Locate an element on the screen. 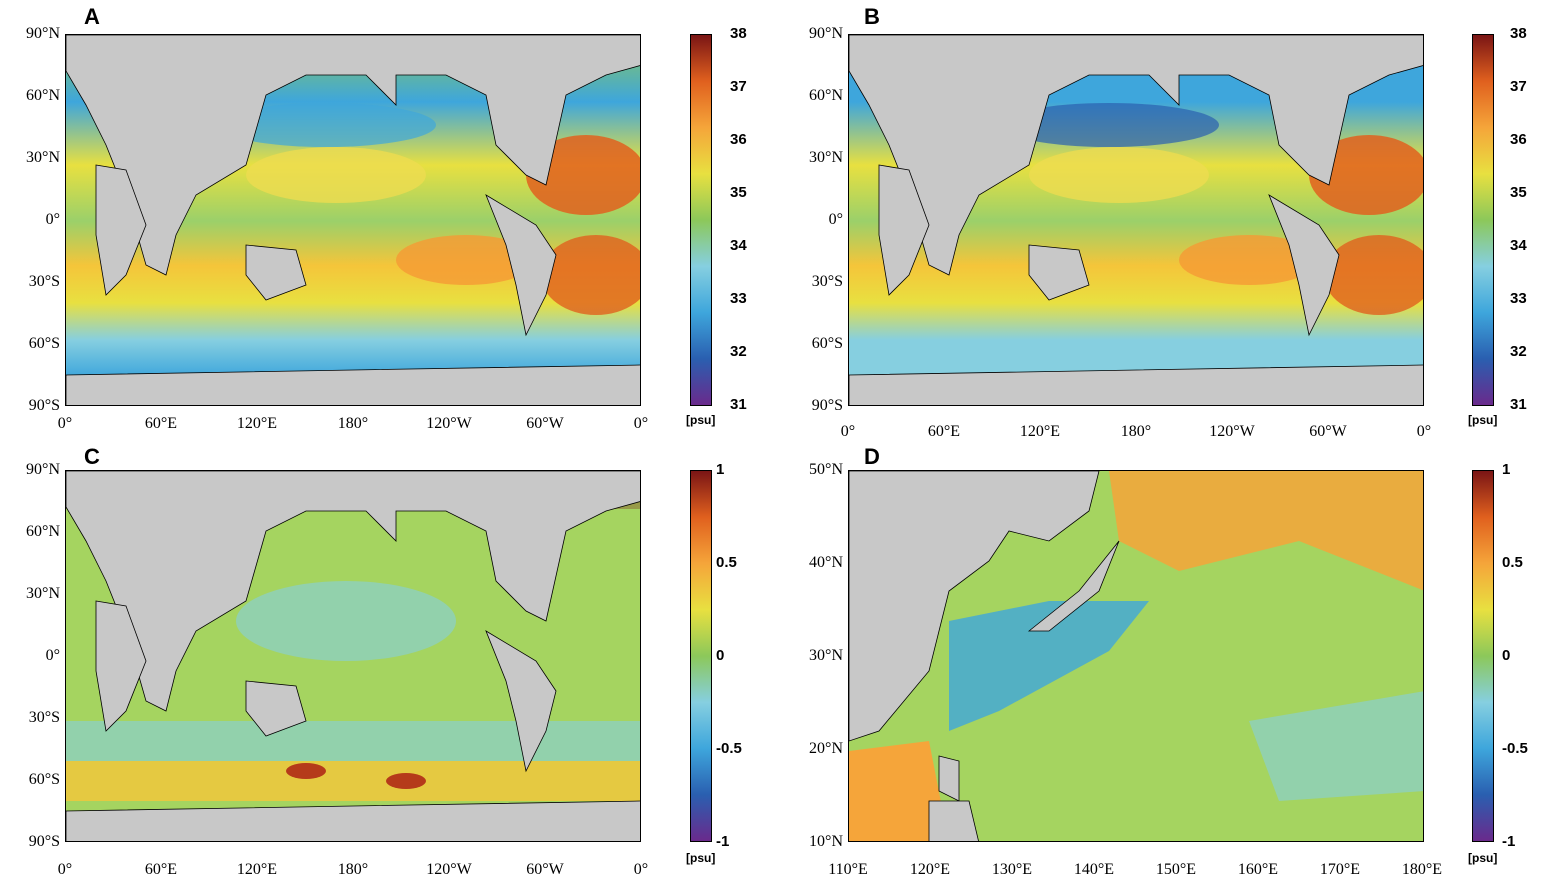 Image resolution: width=1542 pixels, height=884 pixels. panel-letter: A is located at coordinates (92, 16).